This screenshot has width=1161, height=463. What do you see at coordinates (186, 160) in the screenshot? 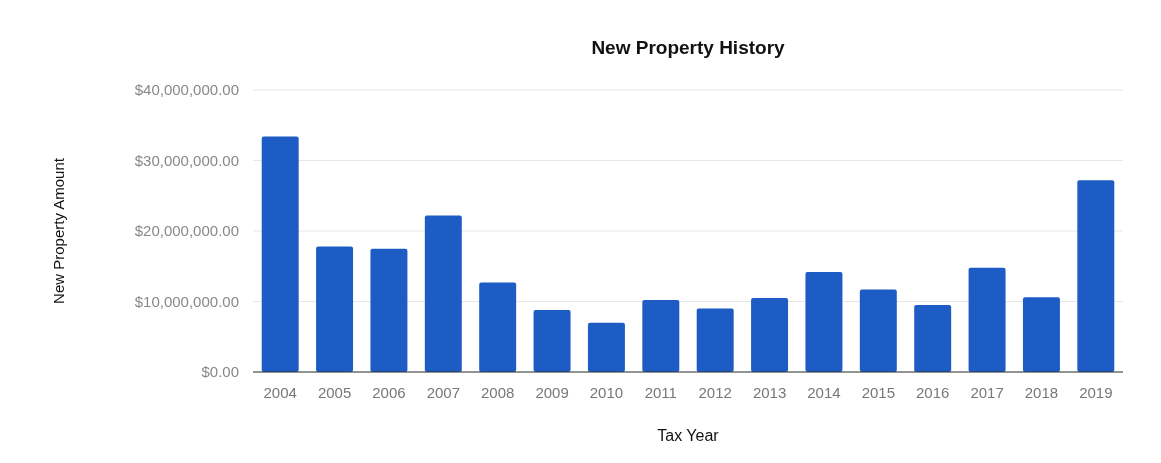
I see `y-tick-label: $30,000,000.00` at bounding box center [186, 160].